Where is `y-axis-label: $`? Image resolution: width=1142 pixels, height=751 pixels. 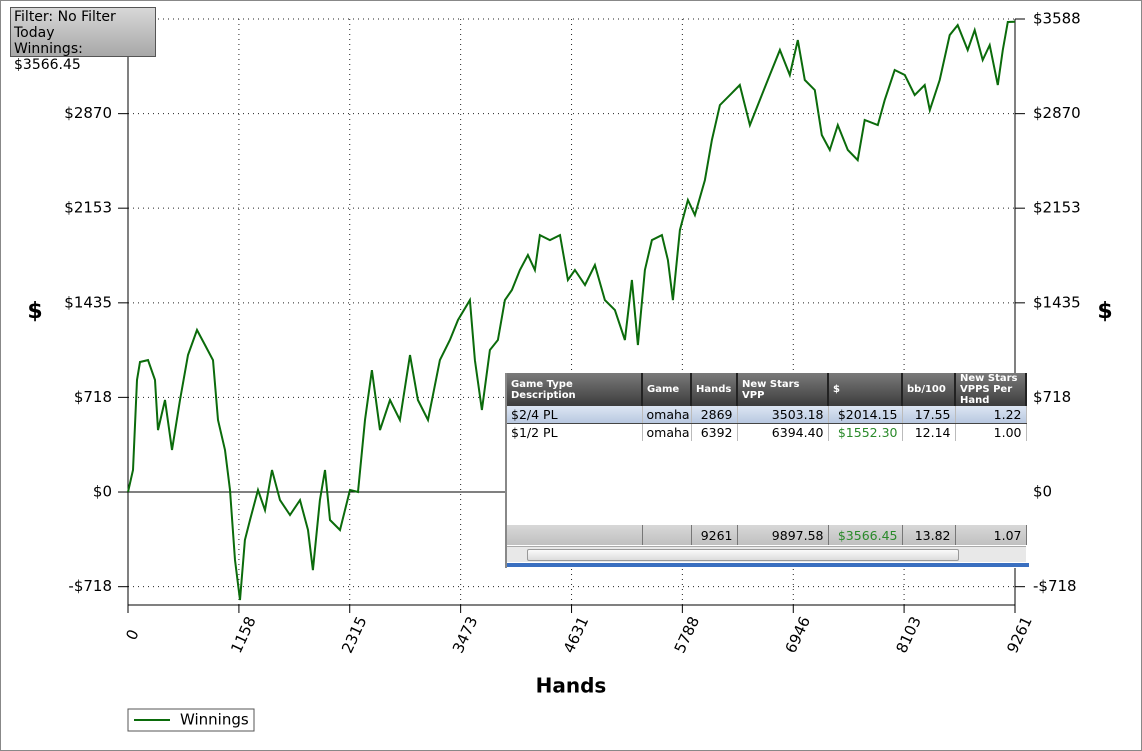
y-axis-label: $ is located at coordinates (34, 311).